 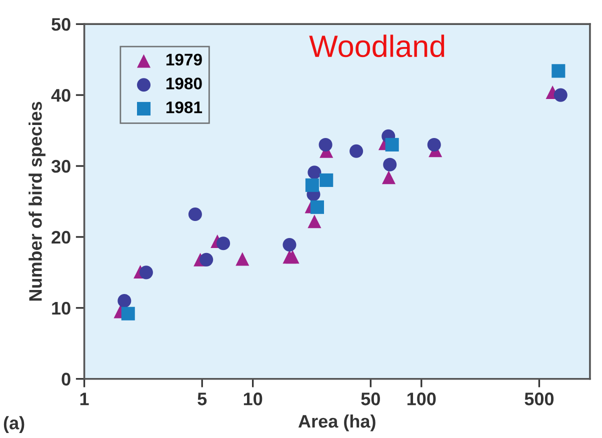 I want to click on x-tick-label: 10, so click(x=253, y=399).